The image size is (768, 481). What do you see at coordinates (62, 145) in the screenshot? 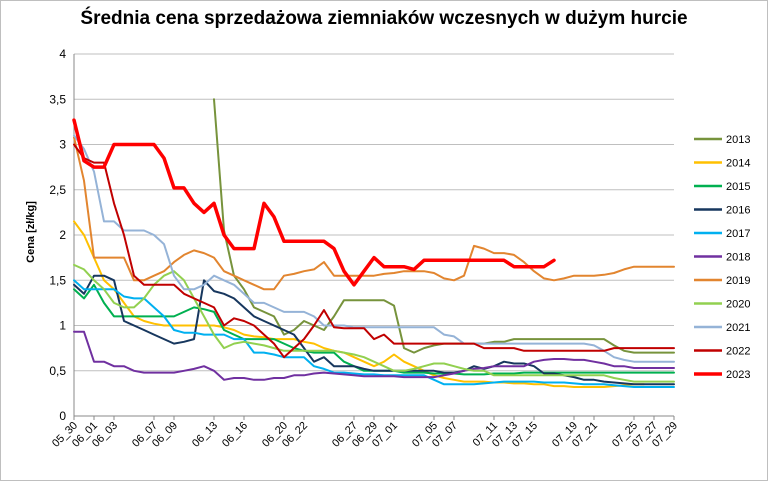
I see `y-tick-label: 3` at bounding box center [62, 145].